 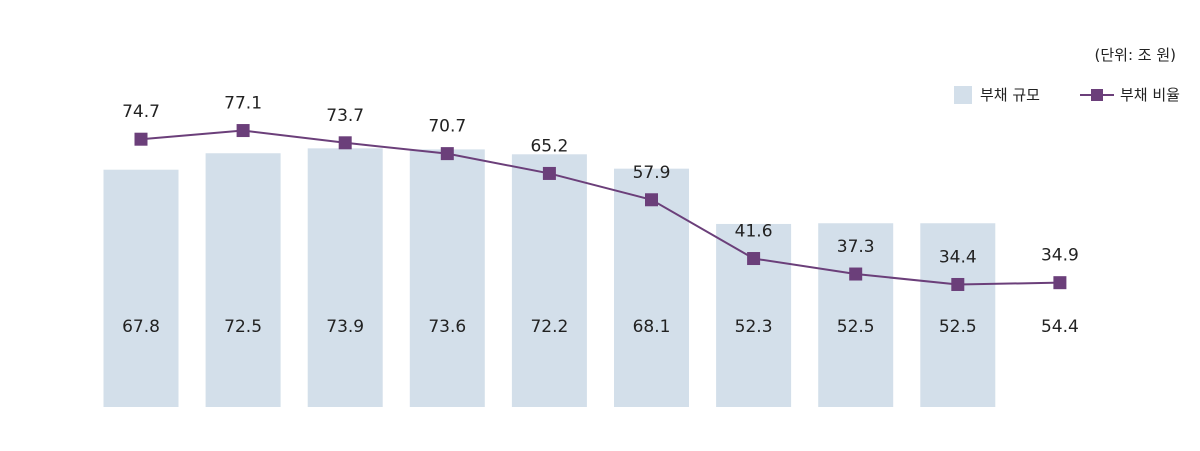 What do you see at coordinates (1060, 256) in the screenshot?
I see `line-value-label: 34.9` at bounding box center [1060, 256].